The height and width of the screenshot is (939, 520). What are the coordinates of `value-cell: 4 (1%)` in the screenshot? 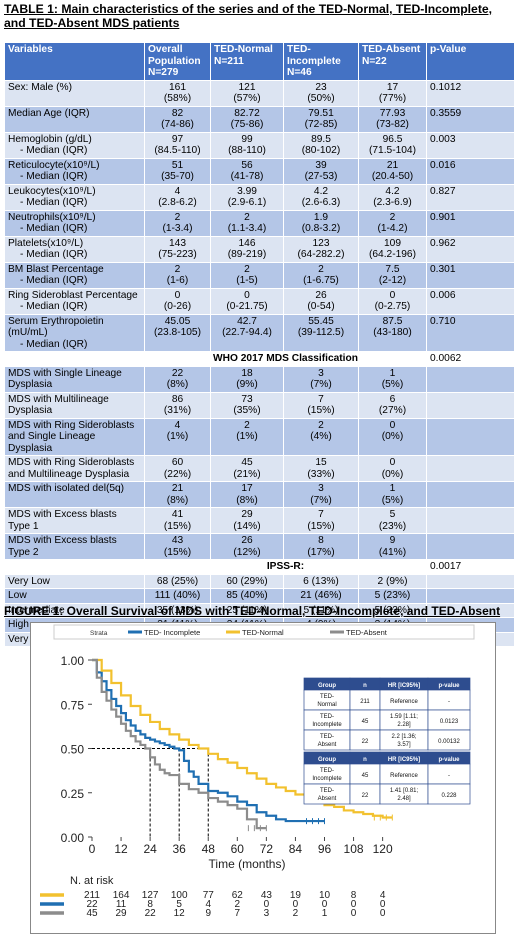 It's located at (177, 436).